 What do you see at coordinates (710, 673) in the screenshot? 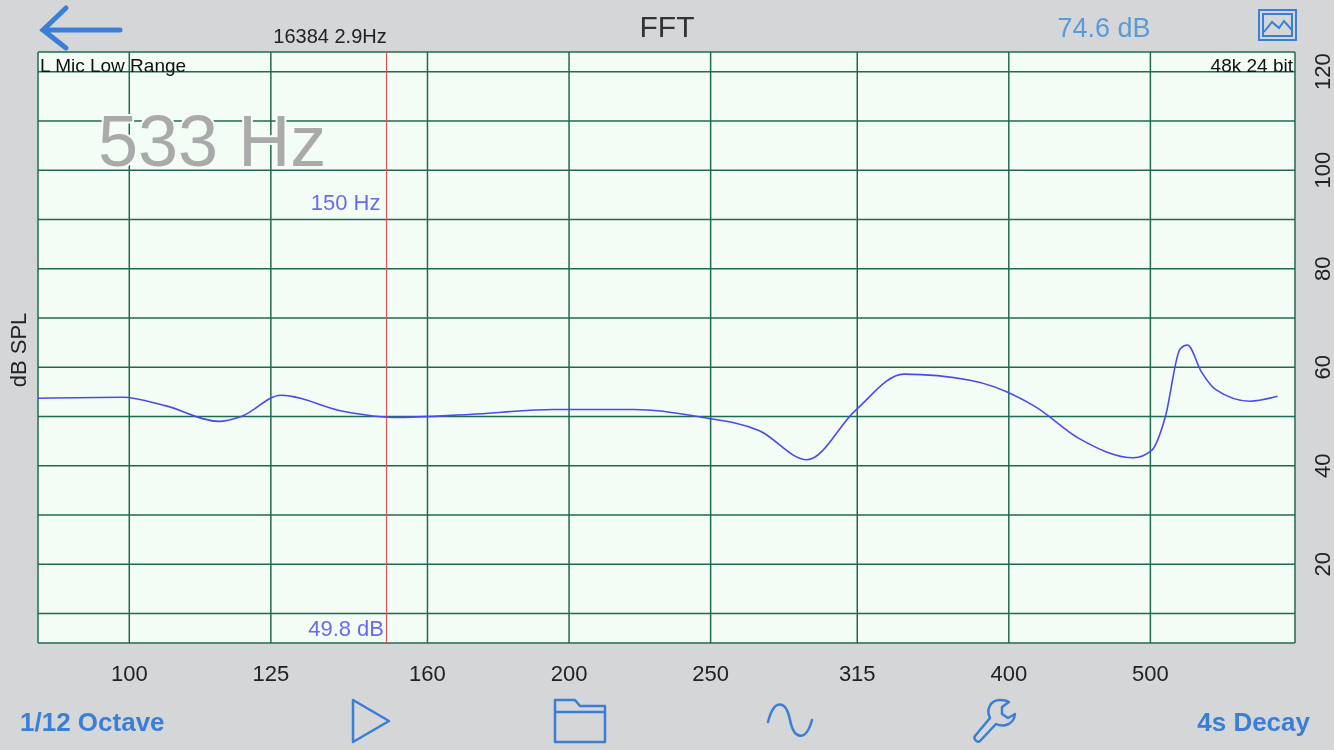
I see `x-tick-label: 250` at bounding box center [710, 673].